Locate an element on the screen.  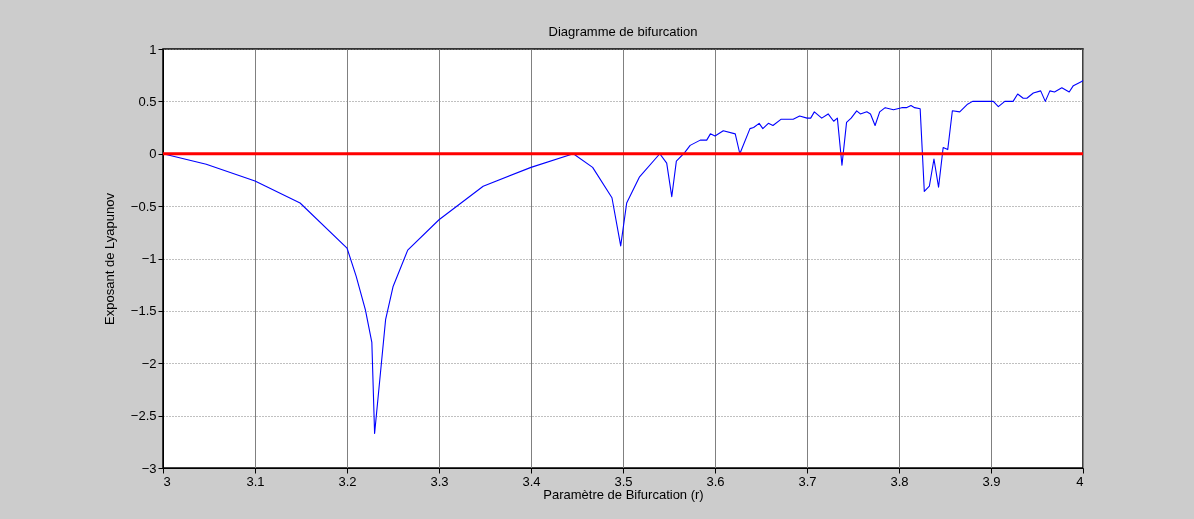
x-axis-title: Paramètre de Bifurcation (r) is located at coordinates (623, 494).